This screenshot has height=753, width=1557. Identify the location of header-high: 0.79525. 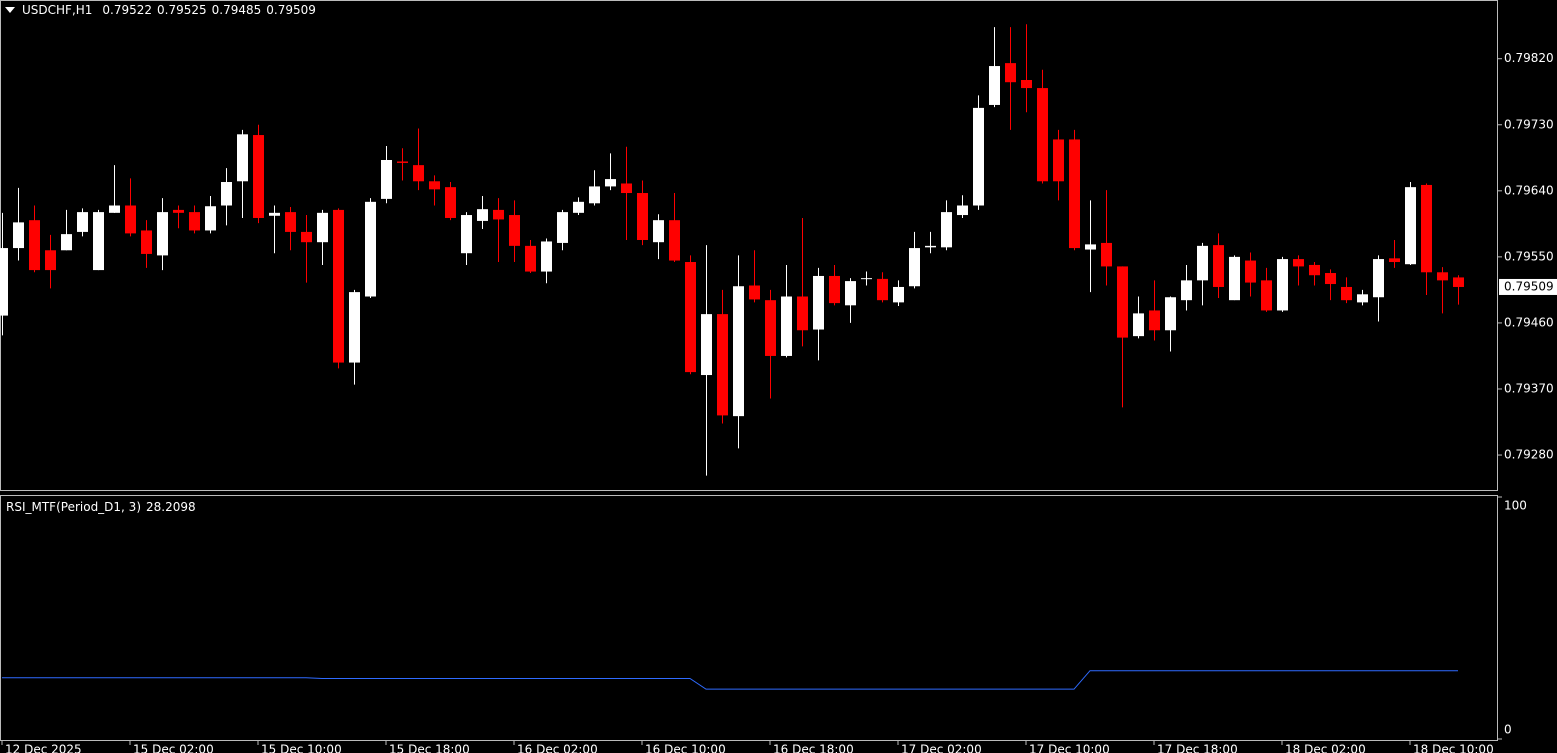
(182, 10).